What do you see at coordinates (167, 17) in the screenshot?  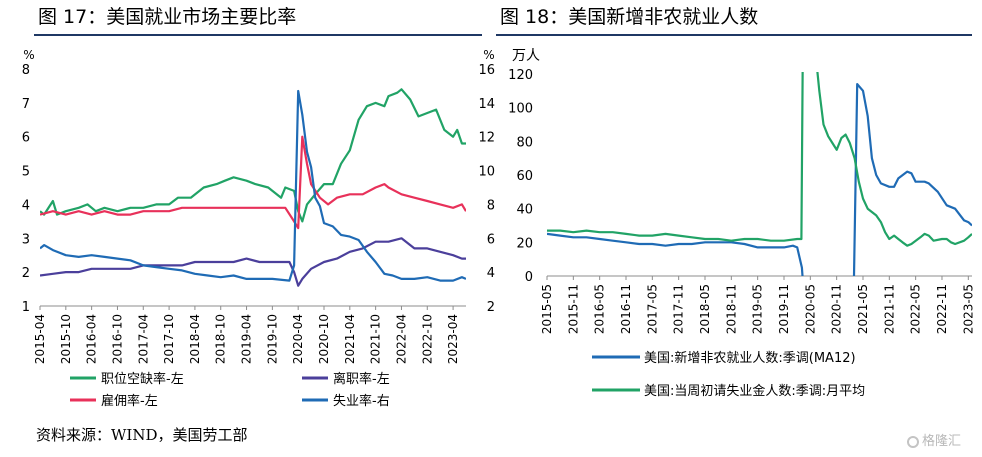 I see `chart-title: 图 17：美国就业市场主要比率` at bounding box center [167, 17].